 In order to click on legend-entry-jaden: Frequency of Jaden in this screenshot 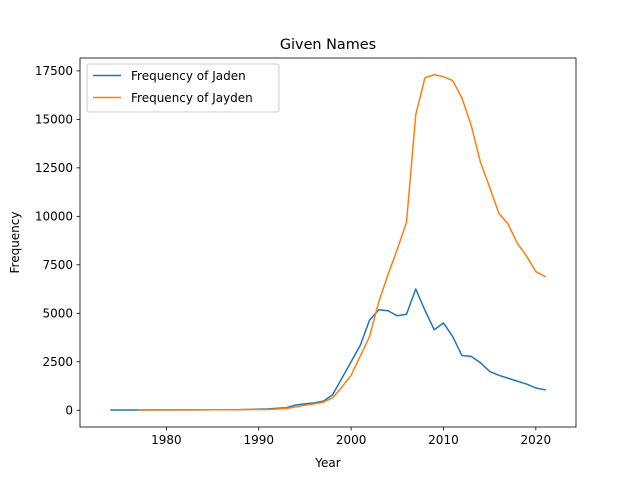, I will do `click(169, 76)`.